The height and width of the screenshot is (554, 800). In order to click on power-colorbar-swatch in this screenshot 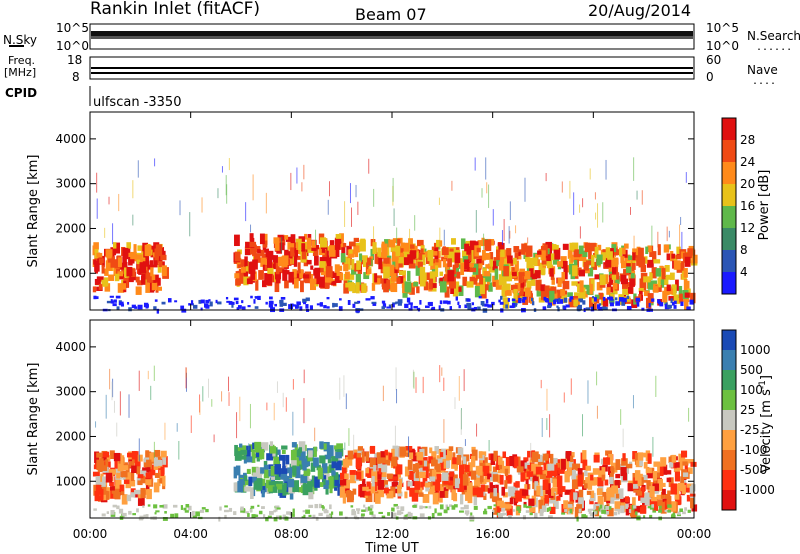, I will do `click(729, 239)`.